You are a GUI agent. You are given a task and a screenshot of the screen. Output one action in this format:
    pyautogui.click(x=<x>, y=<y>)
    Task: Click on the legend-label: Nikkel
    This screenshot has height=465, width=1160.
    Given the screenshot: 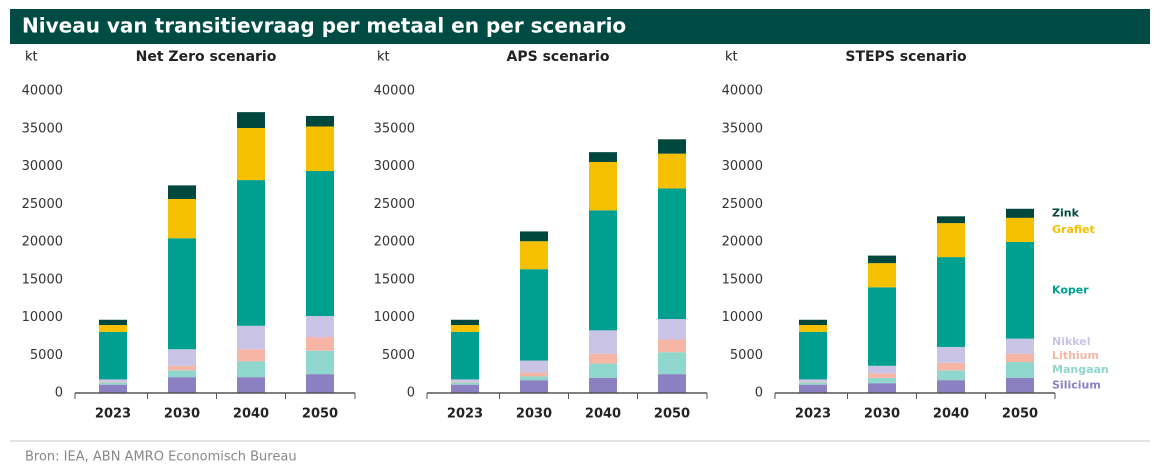 What is the action you would take?
    pyautogui.click(x=1071, y=341)
    